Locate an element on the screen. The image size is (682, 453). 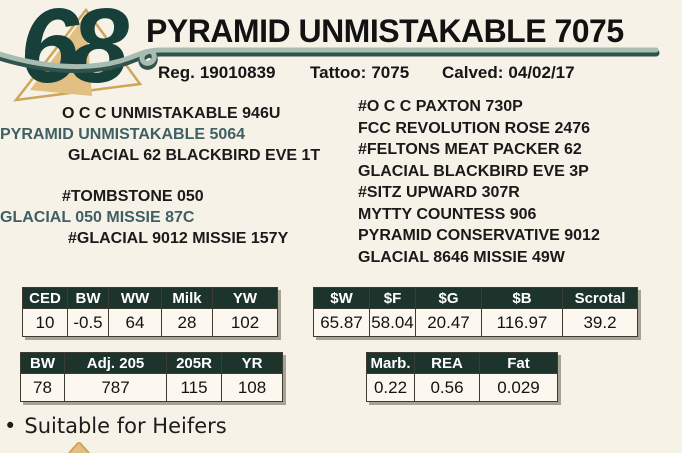
next-pyramid-tip-icon is located at coordinates (79, 447).